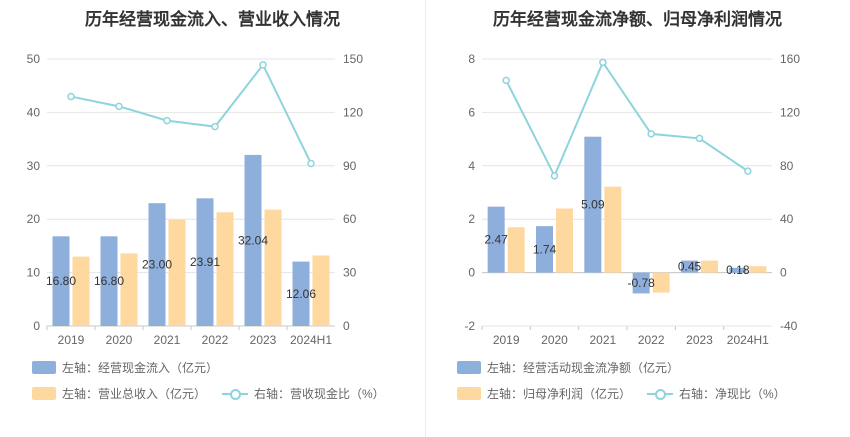 The height and width of the screenshot is (437, 850). I want to click on legend-item-cash-revenue-ratio: 右轴：营收现金比（%）, so click(303, 393).